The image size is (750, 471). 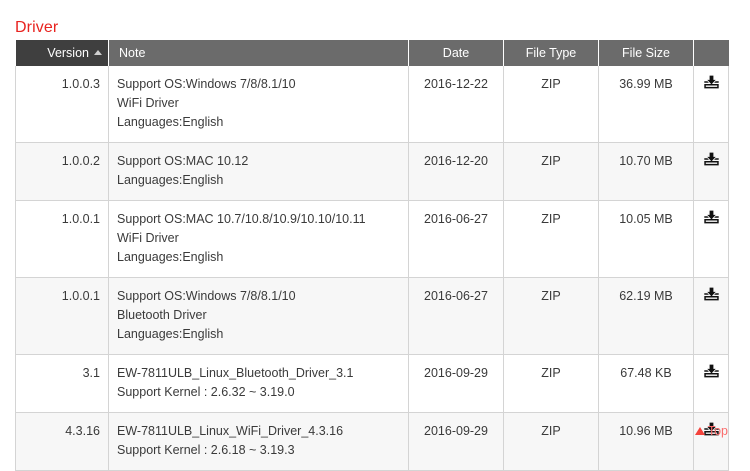 I want to click on cell-file-size: 10.05 MB, so click(x=646, y=239).